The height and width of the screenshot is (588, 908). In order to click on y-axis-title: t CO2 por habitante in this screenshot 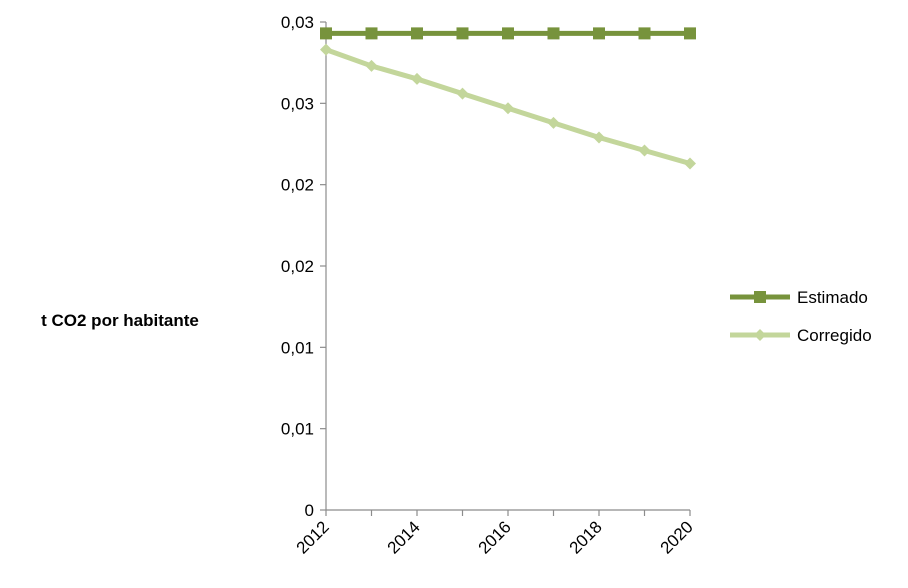, I will do `click(120, 320)`.